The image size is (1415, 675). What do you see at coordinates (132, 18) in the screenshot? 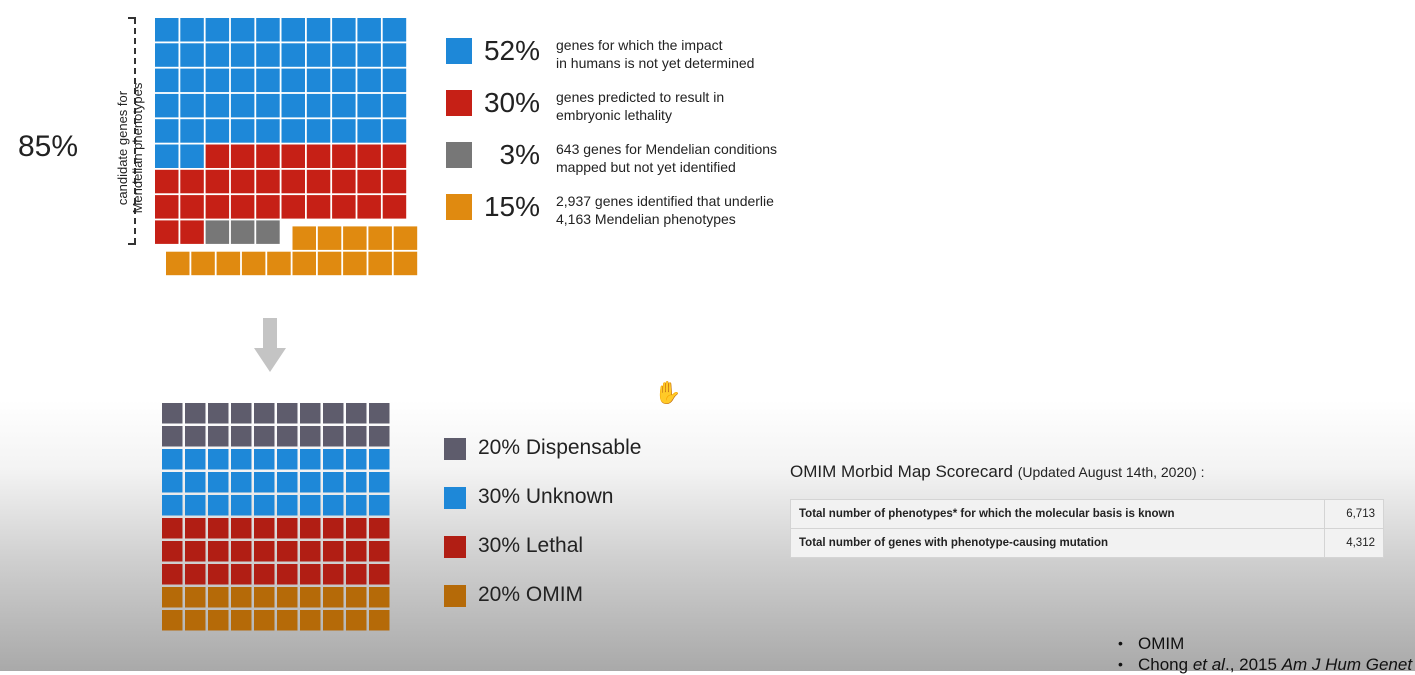
I see `bracket-top-tick` at bounding box center [132, 18].